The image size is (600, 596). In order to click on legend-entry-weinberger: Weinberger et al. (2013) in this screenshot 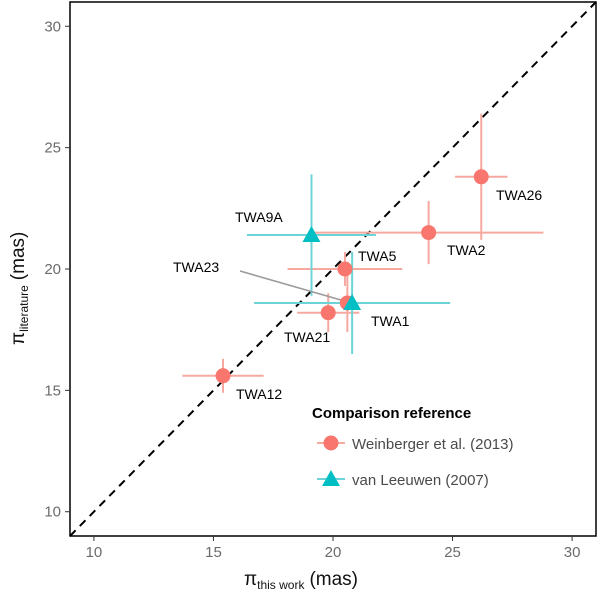, I will do `click(415, 444)`.